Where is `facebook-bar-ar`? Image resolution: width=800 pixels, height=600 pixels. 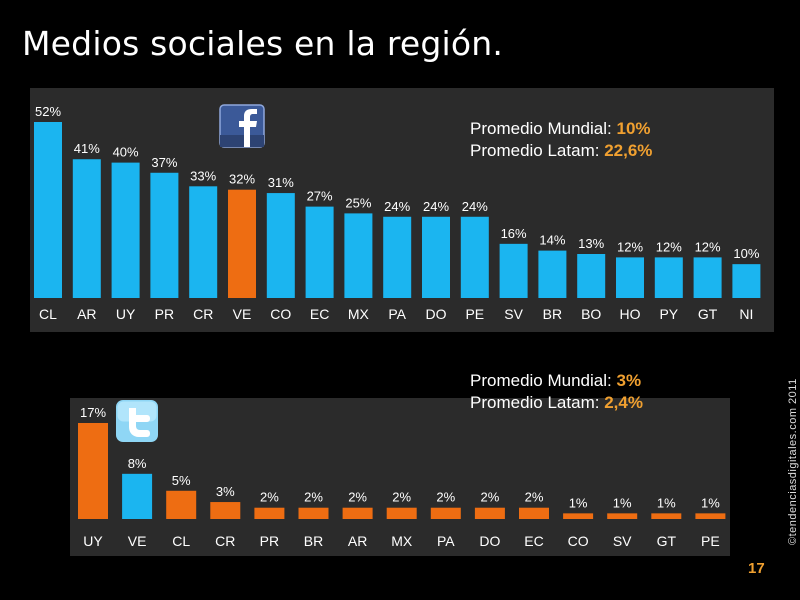 facebook-bar-ar is located at coordinates (86, 228).